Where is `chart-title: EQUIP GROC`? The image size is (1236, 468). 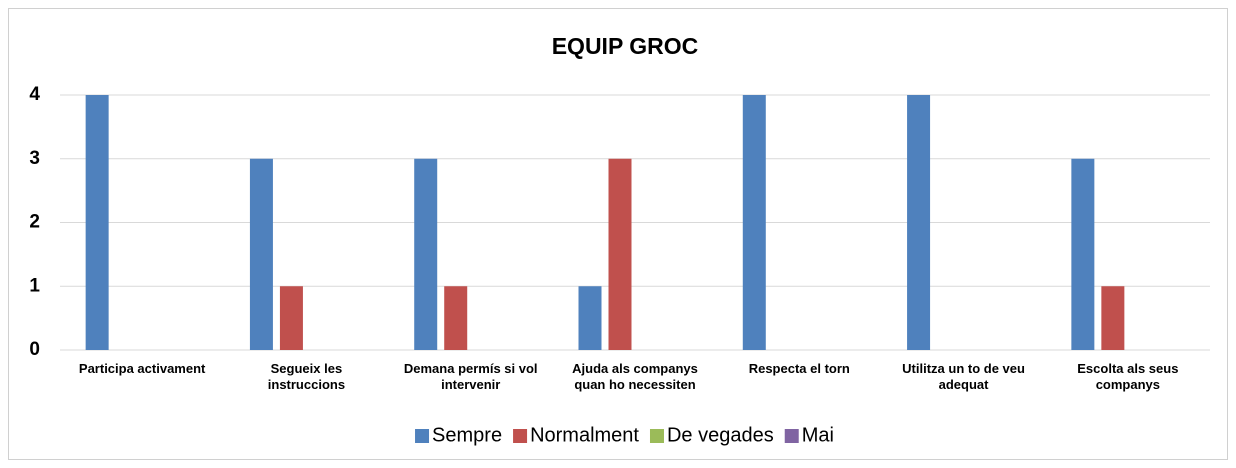
chart-title: EQUIP GROC is located at coordinates (625, 46).